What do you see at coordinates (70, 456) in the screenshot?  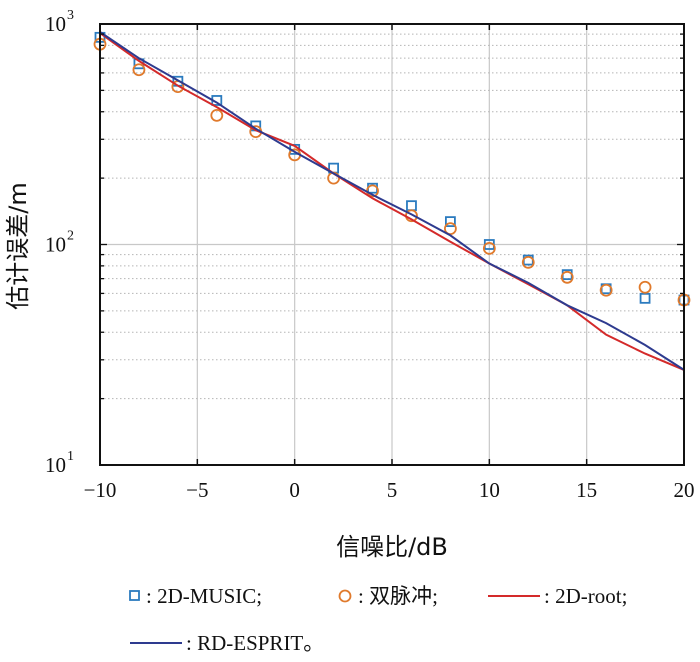 I see `y-tick-label-exponent: 1` at bounding box center [70, 456].